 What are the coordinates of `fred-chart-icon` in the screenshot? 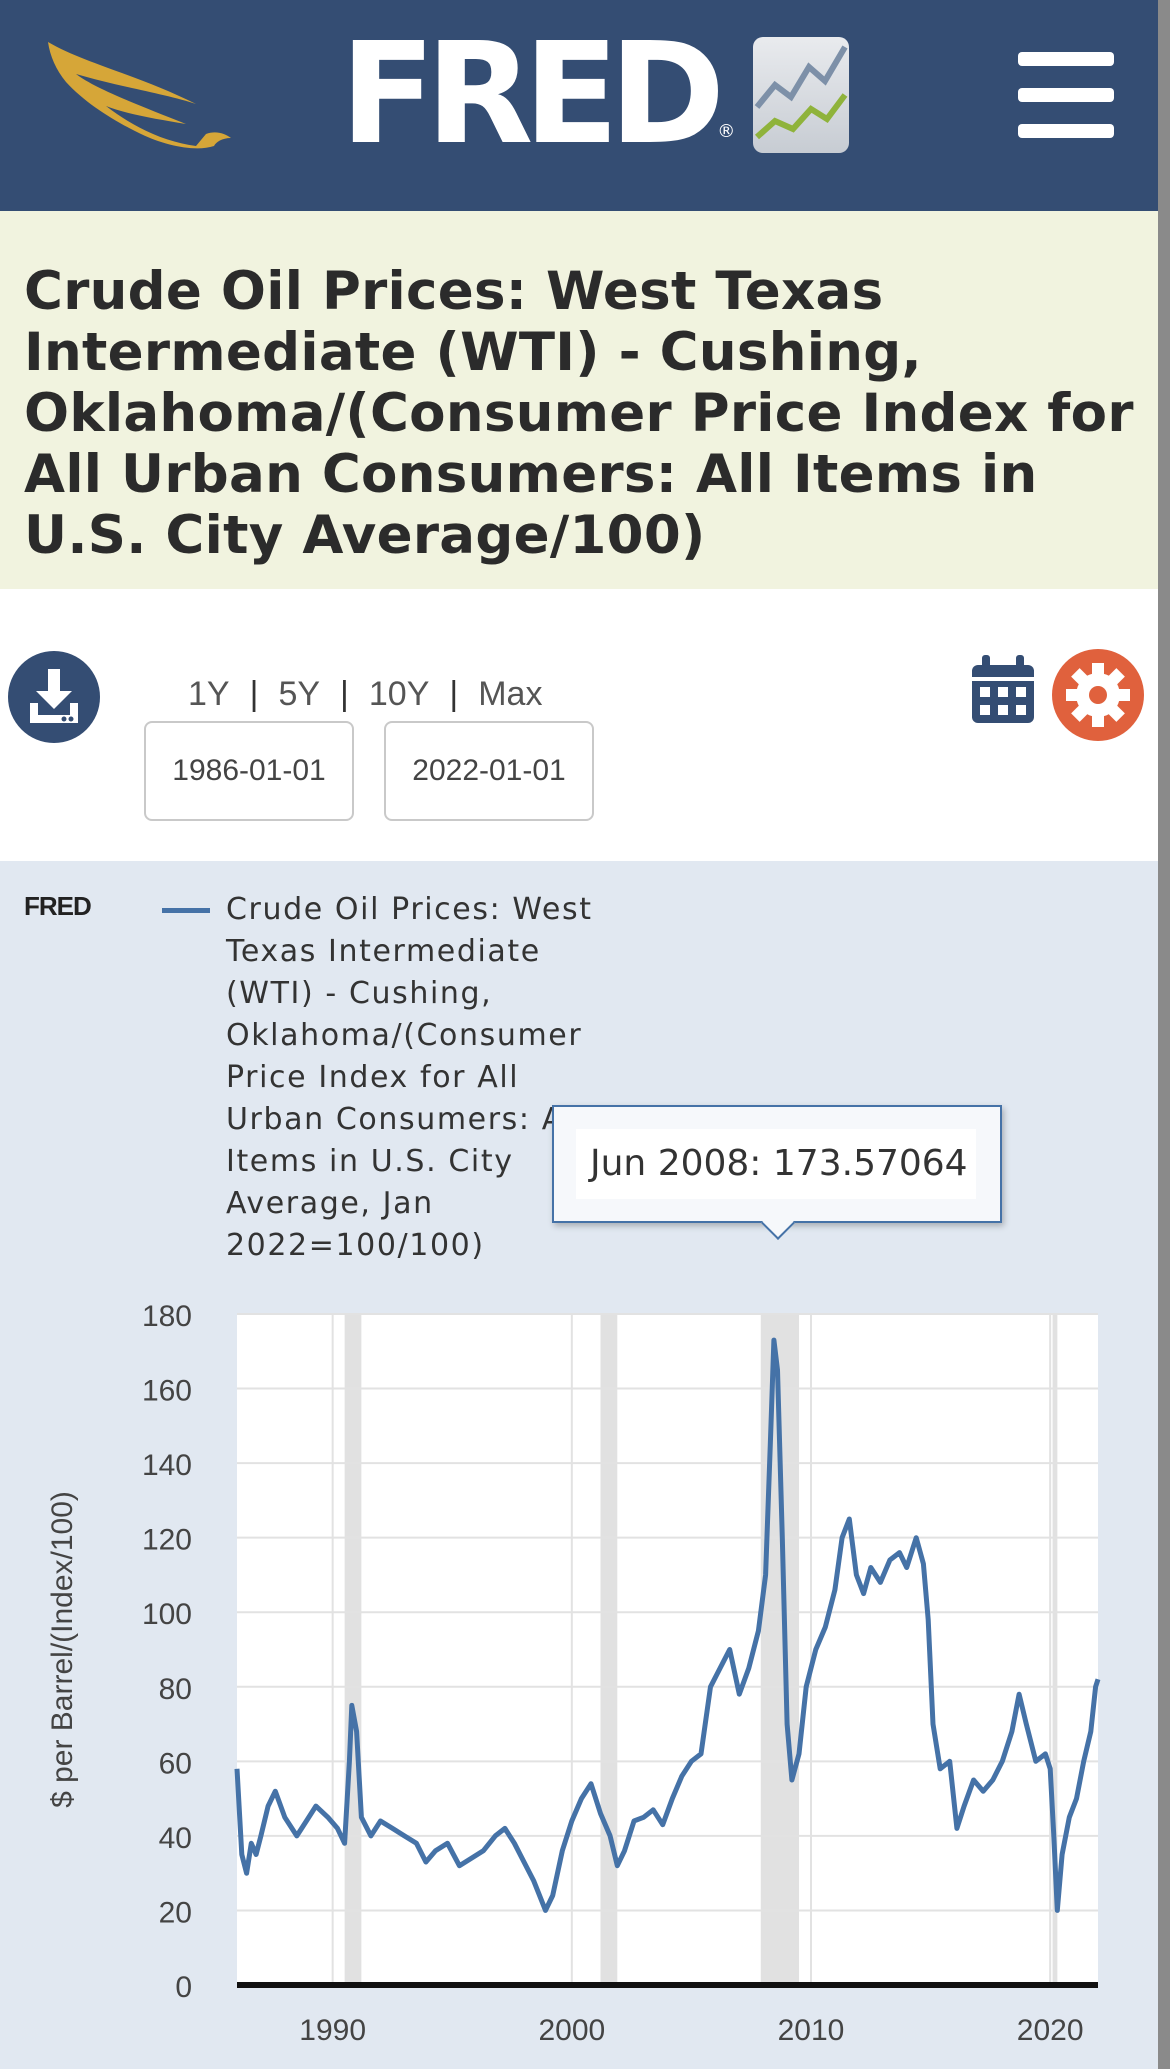 It's located at (801, 95).